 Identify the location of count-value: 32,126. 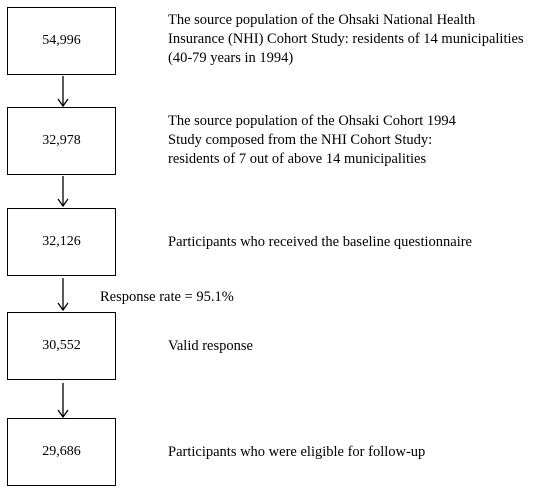
(61, 241).